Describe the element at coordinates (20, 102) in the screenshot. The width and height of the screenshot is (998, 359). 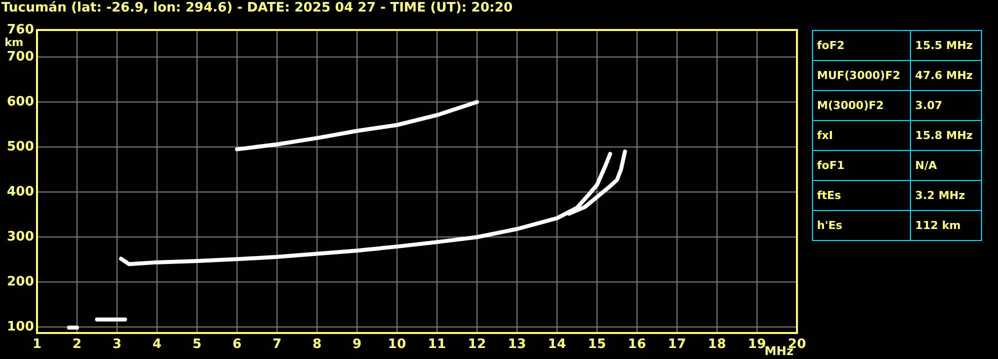
I see `y-tick-label: 600` at that location.